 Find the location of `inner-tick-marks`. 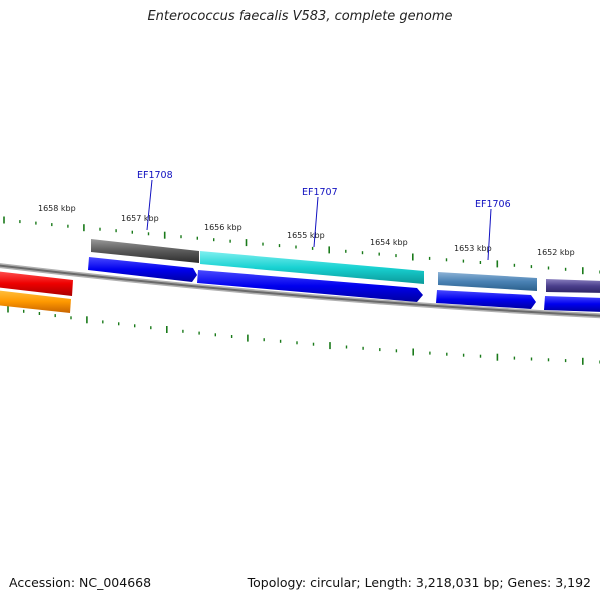

inner-tick-marks is located at coordinates (303, 335).